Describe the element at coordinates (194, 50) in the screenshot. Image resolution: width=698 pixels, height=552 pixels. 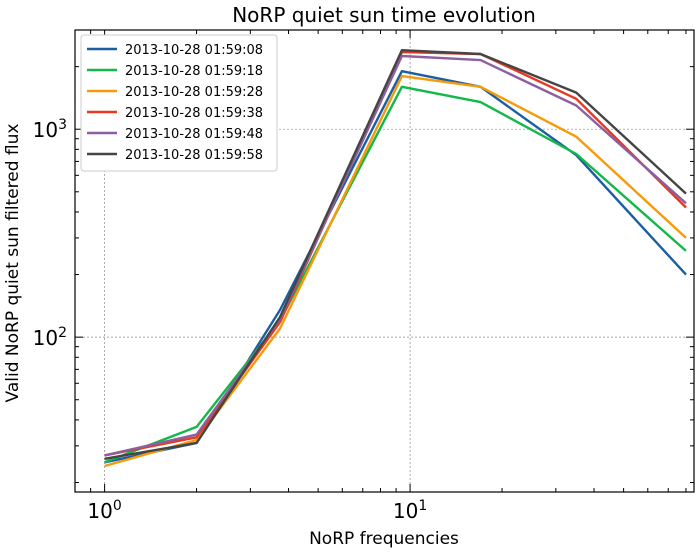
I see `legend-label: 2013-10-28 01:59:08` at that location.